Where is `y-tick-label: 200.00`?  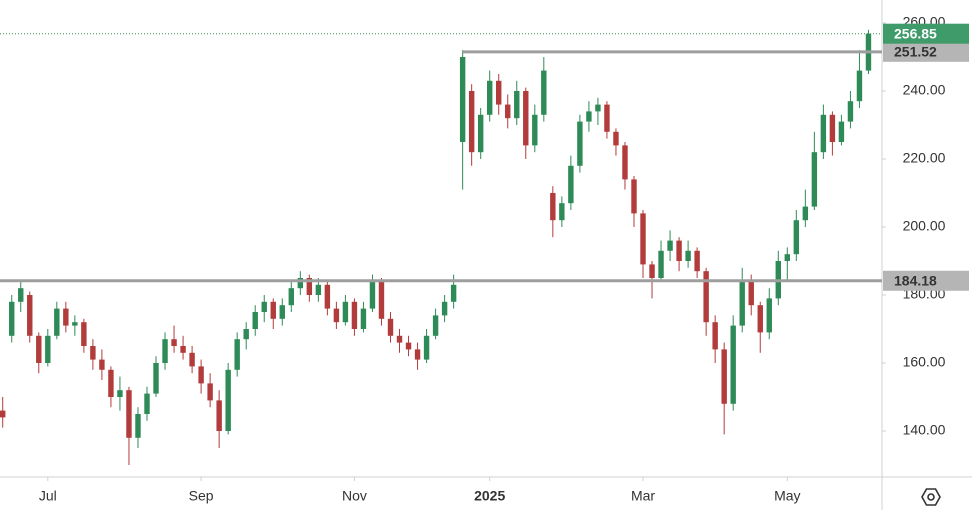 y-tick-label: 200.00 is located at coordinates (924, 226).